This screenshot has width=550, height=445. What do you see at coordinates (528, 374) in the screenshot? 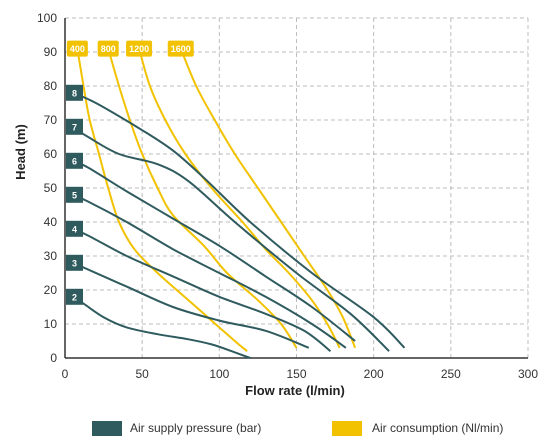
I see `x-tick-label: 300` at bounding box center [528, 374].